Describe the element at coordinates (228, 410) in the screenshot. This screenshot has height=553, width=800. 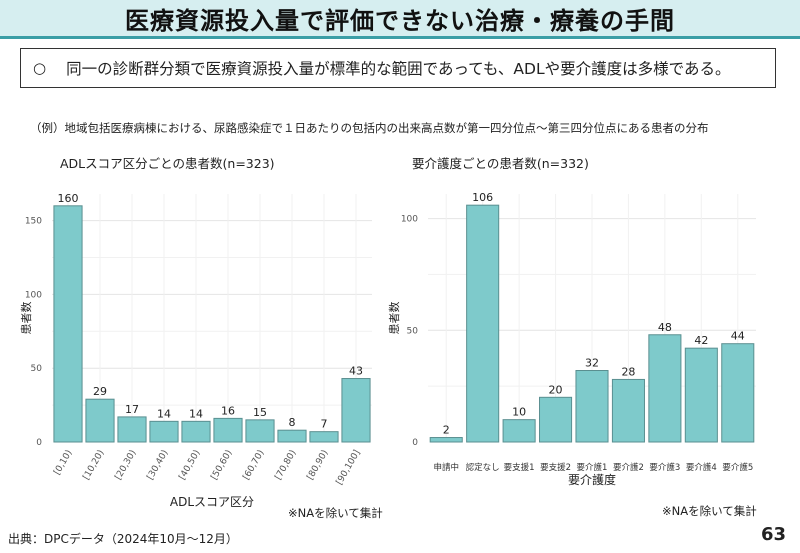
I see `data-label: 16` at that location.